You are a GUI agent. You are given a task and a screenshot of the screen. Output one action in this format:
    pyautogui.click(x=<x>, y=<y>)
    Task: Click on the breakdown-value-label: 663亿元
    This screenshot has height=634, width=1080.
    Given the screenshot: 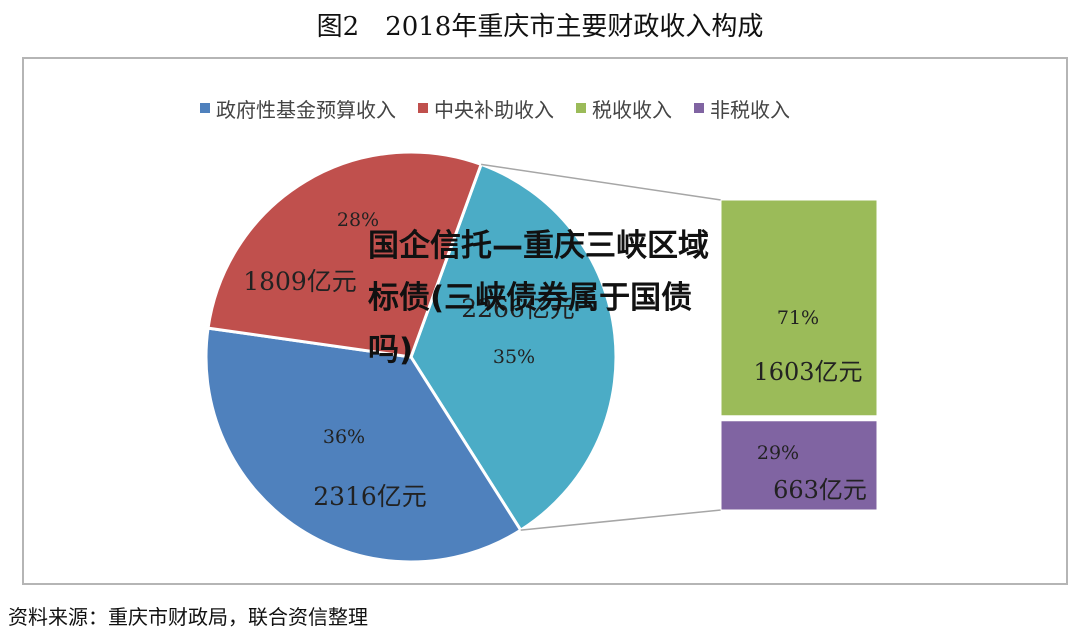 What is the action you would take?
    pyautogui.click(x=820, y=490)
    